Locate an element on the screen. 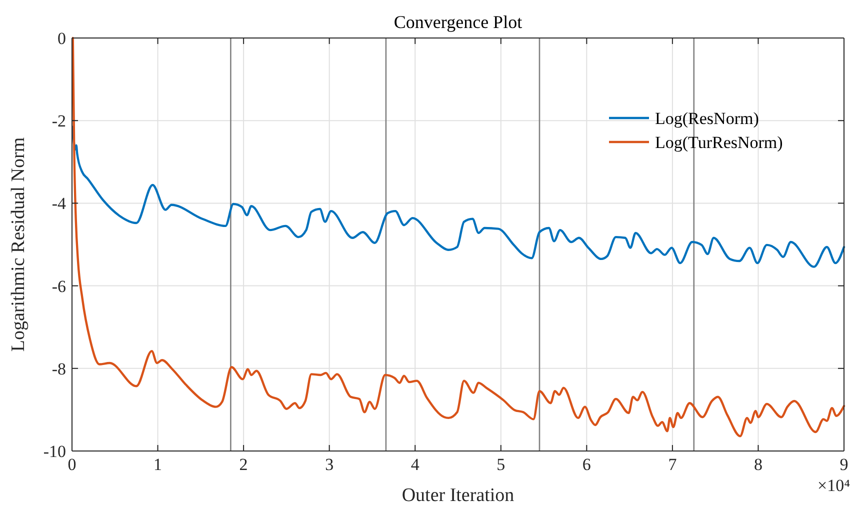  y-tick-label: -2 is located at coordinates (59, 121).